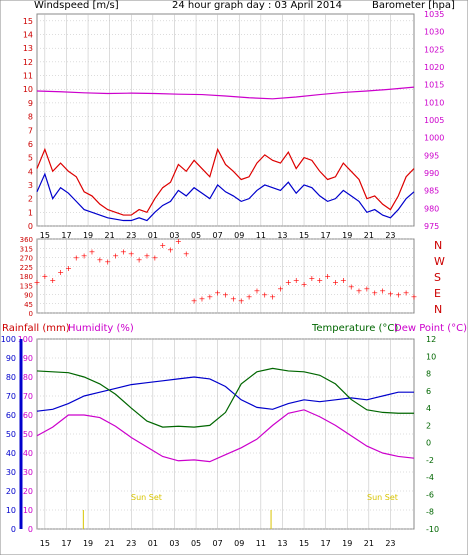 Image resolution: width=468 pixels, height=555 pixels. What do you see at coordinates (434, 138) in the screenshot?
I see `barometer-tick-label: 1000` at bounding box center [434, 138].